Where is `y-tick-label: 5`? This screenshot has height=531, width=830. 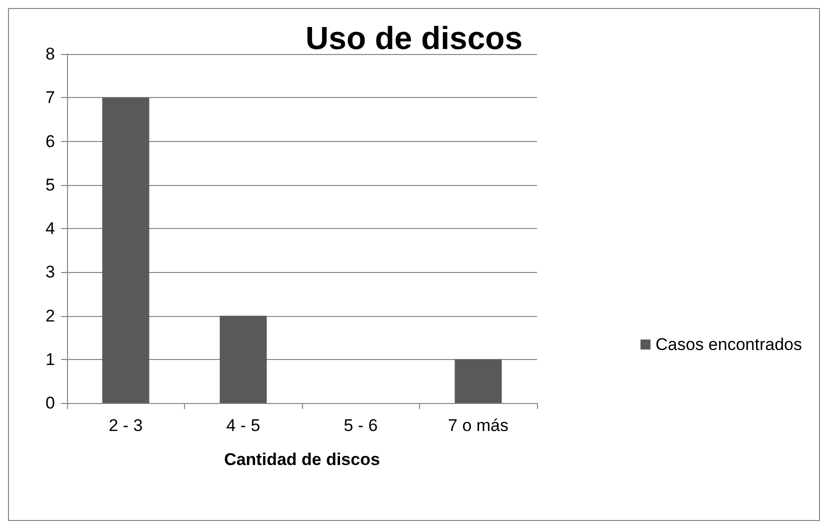
y-tick-label: 5 is located at coordinates (50, 184).